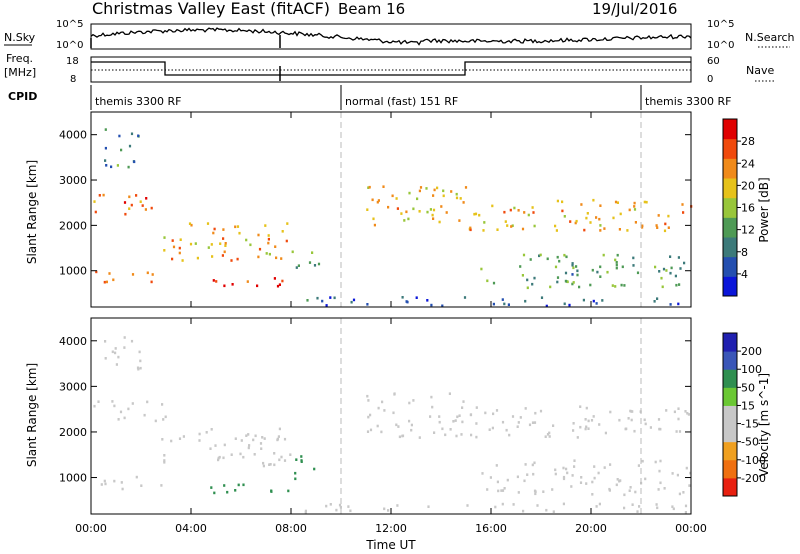 This screenshot has height=554, width=800. What do you see at coordinates (753, 460) in the screenshot?
I see `colorbar-tick-label: -100` at bounding box center [753, 460].